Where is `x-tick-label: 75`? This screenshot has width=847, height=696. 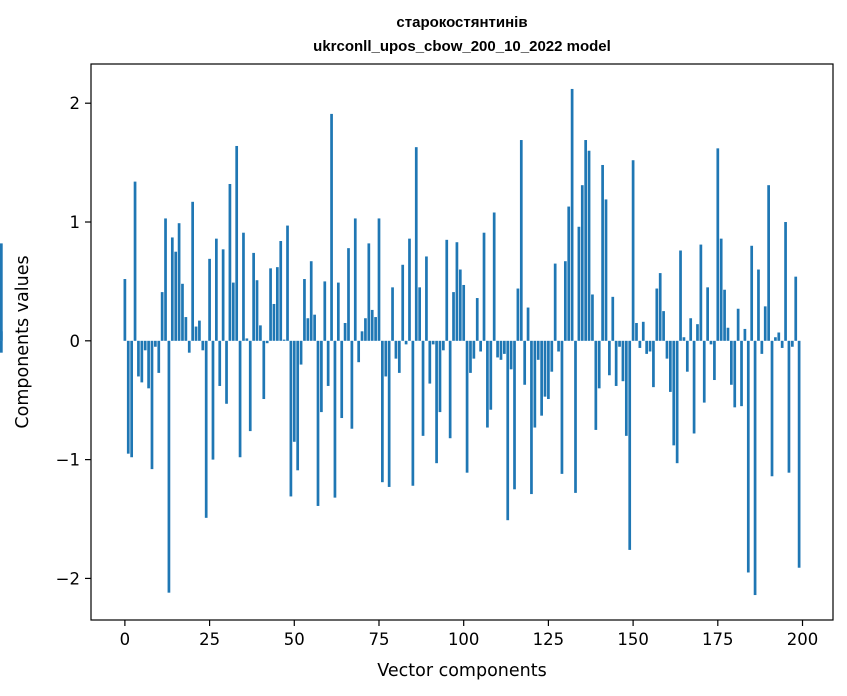
x-tick-label: 75 is located at coordinates (378, 639).